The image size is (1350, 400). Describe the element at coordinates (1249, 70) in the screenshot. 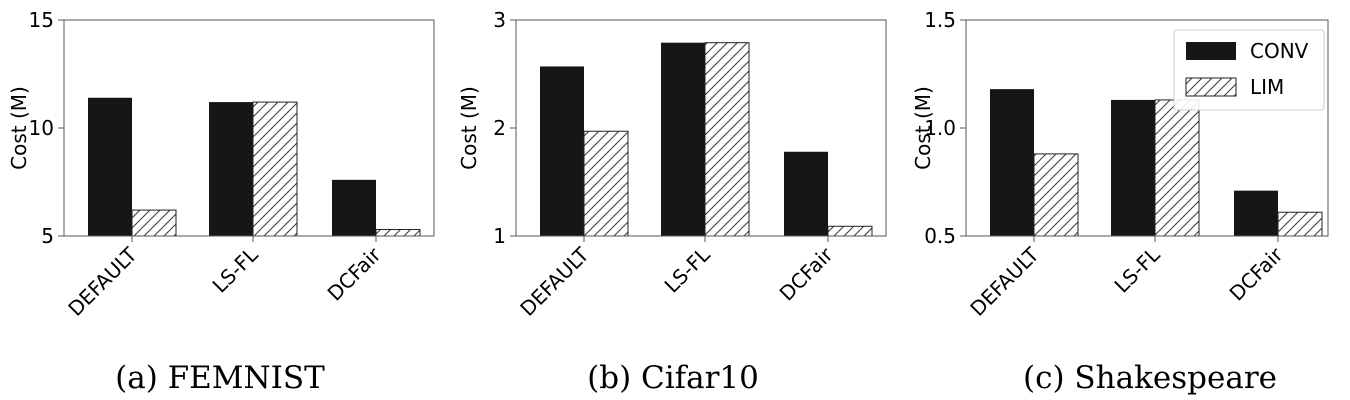

I see `legend: CONV LIM` at that location.